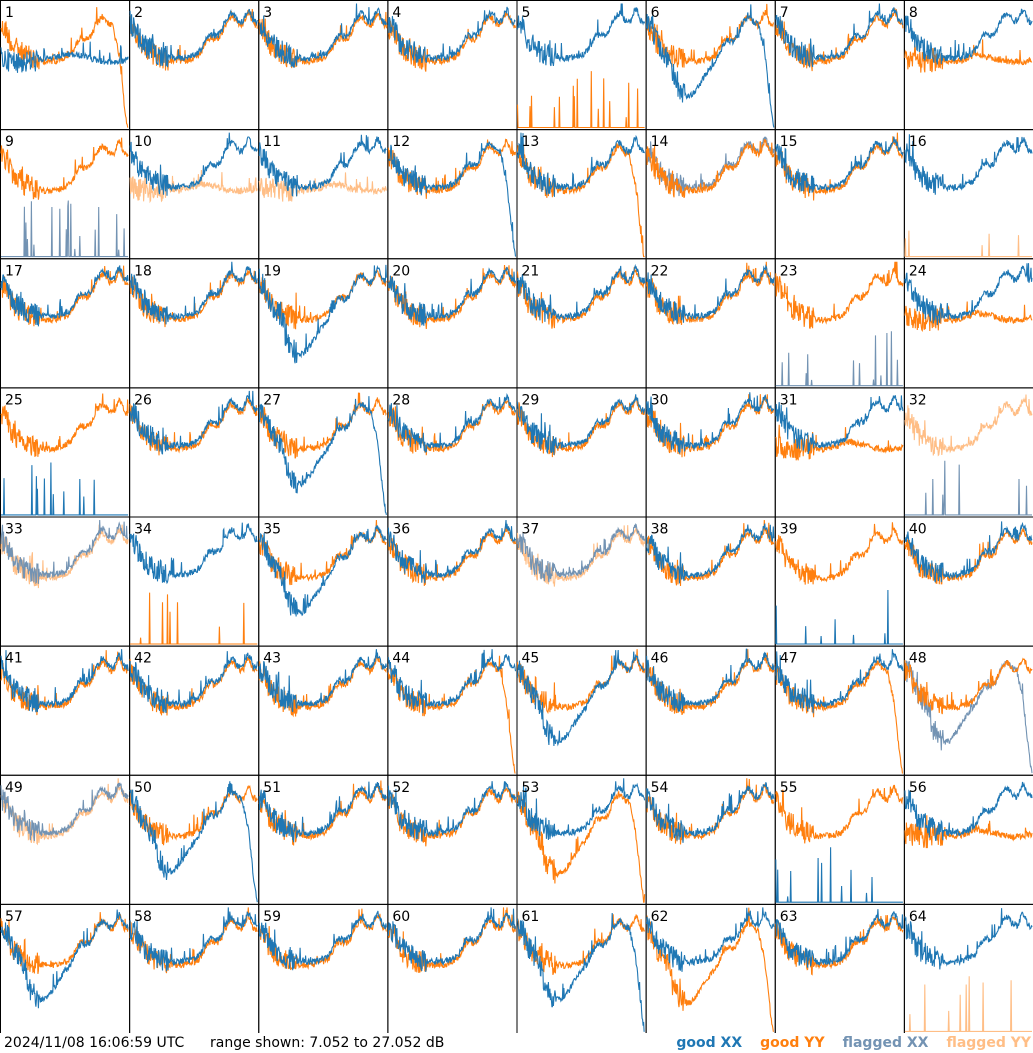 The height and width of the screenshot is (1053, 1033). Describe the element at coordinates (660, 271) in the screenshot. I see `panel-label: 22` at that location.